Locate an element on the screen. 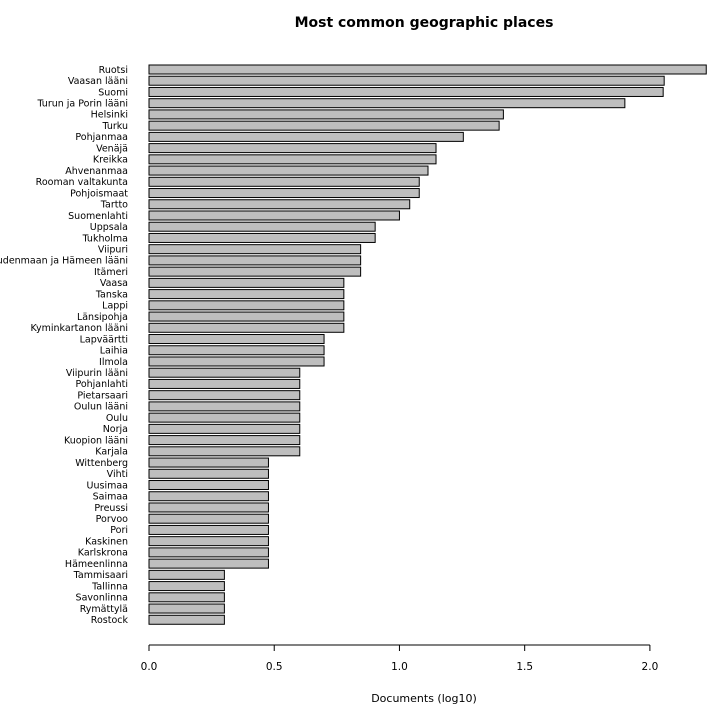  category-label-41: Pori is located at coordinates (119, 530).